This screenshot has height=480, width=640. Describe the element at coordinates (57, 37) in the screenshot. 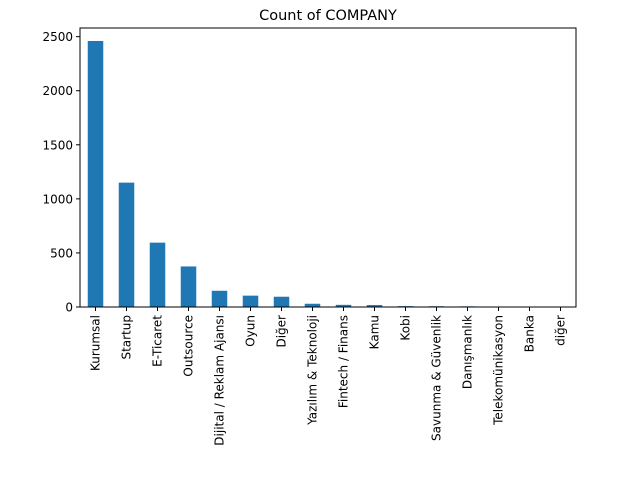

I see `y-tick-label: 2500` at that location.